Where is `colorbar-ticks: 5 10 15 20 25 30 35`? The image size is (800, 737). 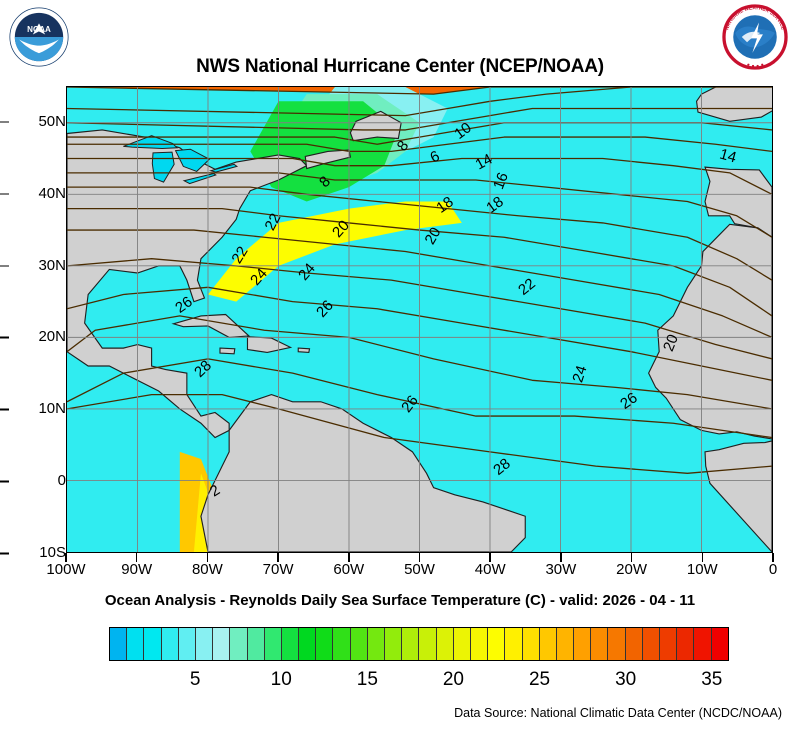
colorbar-ticks: 5 10 15 20 25 30 35 is located at coordinates (419, 678).